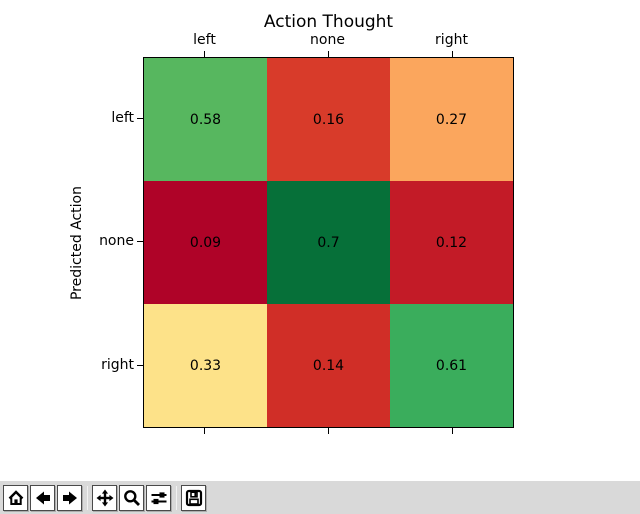  Describe the element at coordinates (451, 40) in the screenshot. I see `xtick-label-right: right` at that location.